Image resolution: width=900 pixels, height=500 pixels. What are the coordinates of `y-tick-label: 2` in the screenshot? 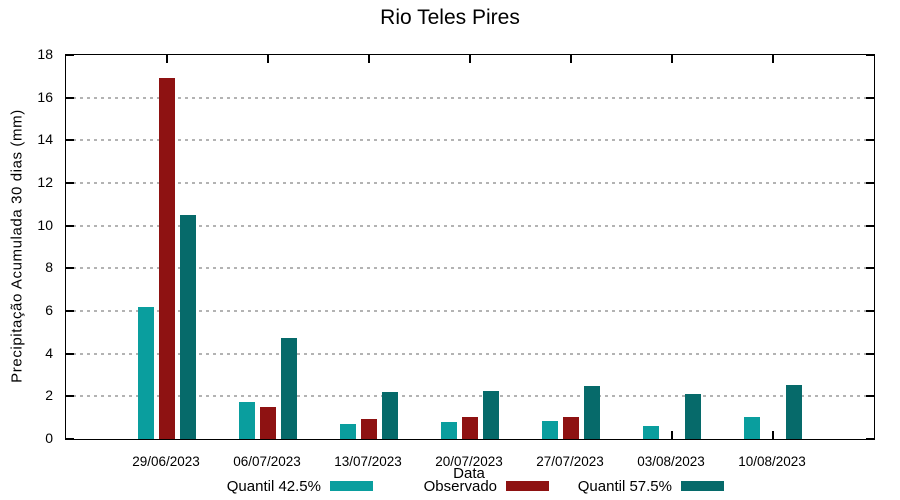 It's located at (49, 395).